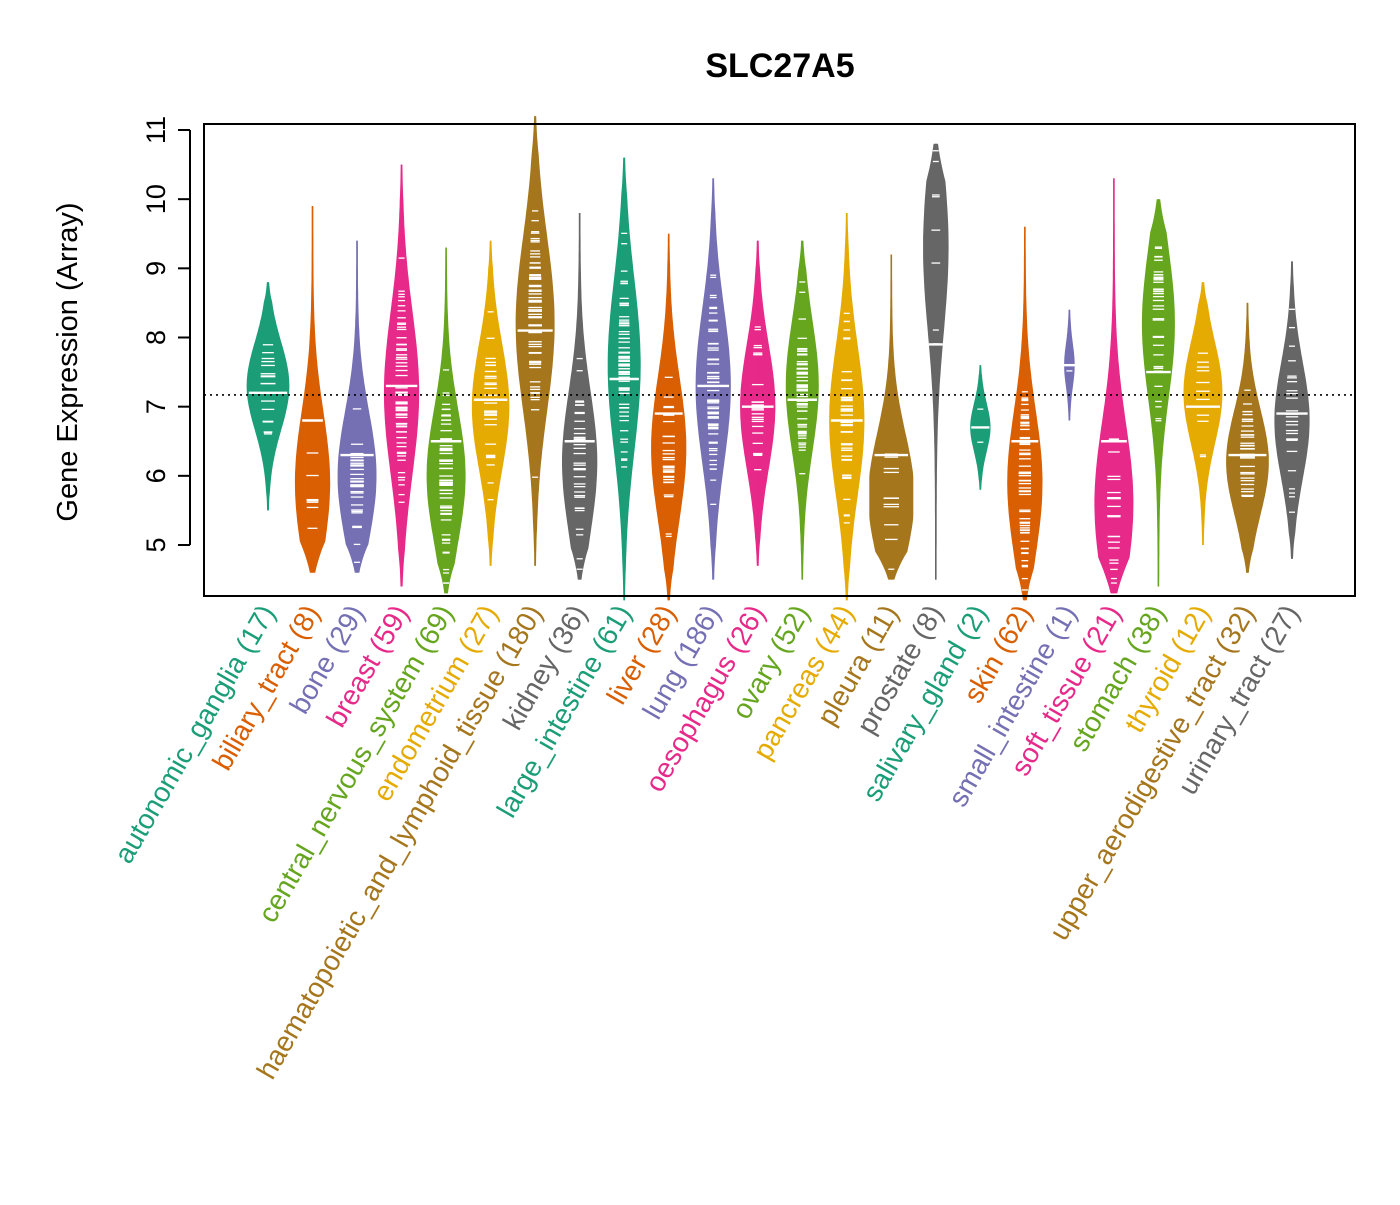 This screenshot has height=1205, width=1400. Describe the element at coordinates (779, 66) in the screenshot. I see `chart-title: SLC27A5` at that location.